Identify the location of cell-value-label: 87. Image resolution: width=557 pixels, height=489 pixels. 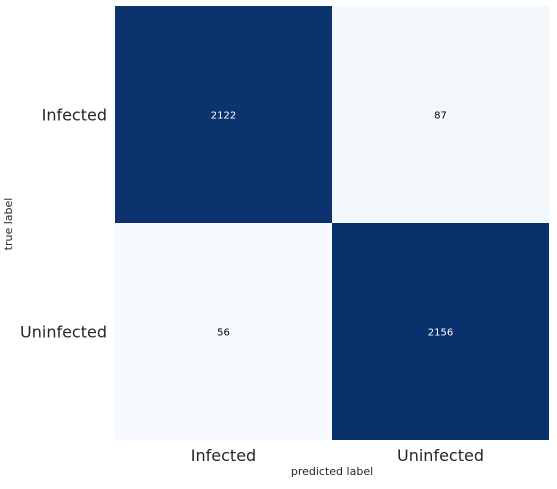
(440, 116).